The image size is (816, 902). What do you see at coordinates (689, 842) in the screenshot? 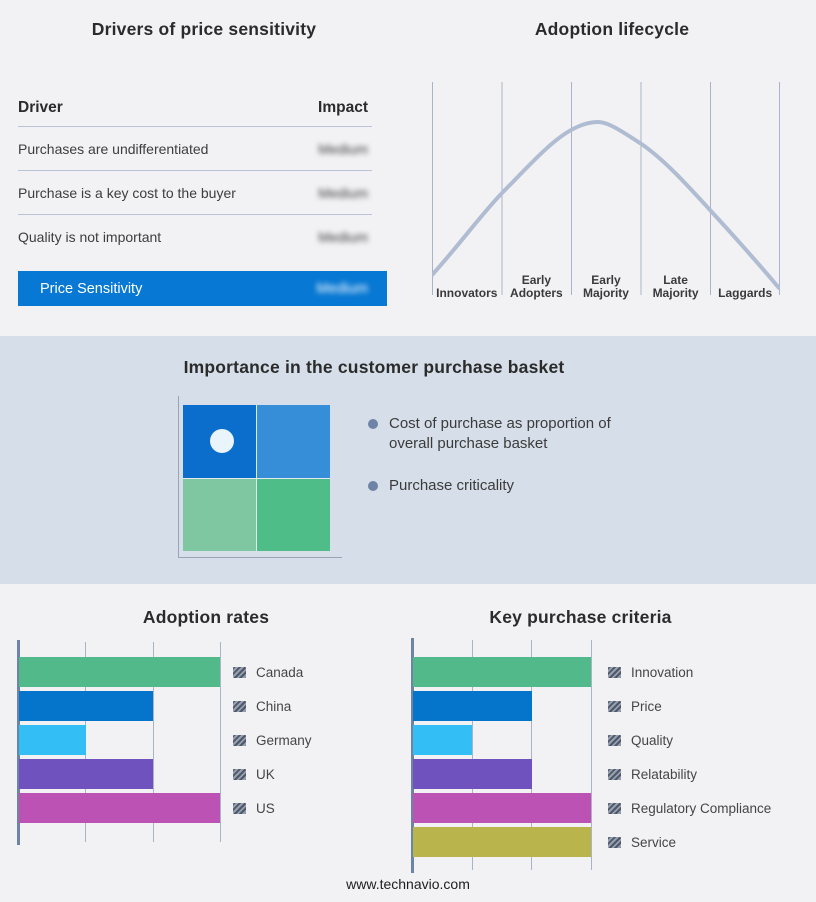
I see `legend-item-service: Service` at bounding box center [689, 842].